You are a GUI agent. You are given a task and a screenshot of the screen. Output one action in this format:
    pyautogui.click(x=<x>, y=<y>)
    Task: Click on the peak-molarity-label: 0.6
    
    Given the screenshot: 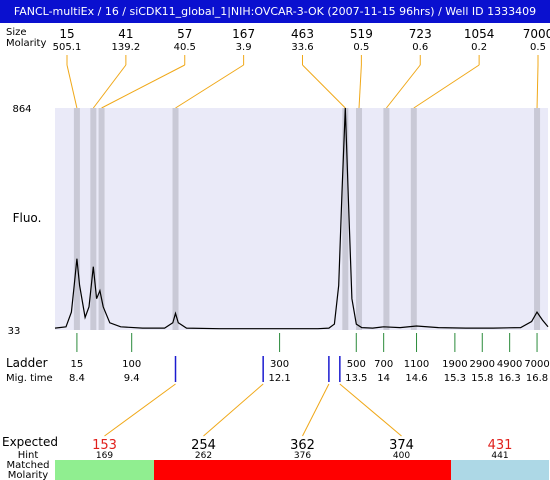 What is the action you would take?
    pyautogui.click(x=420, y=47)
    